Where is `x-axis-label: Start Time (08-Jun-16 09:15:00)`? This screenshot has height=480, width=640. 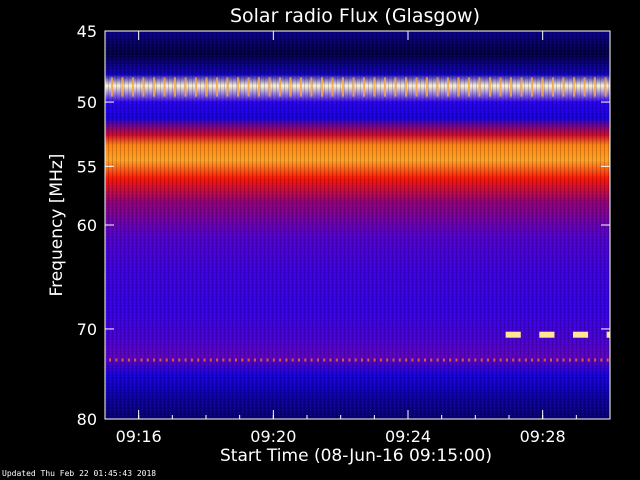
x-axis-label: Start Time (08-Jun-16 09:15:00) is located at coordinates (356, 456).